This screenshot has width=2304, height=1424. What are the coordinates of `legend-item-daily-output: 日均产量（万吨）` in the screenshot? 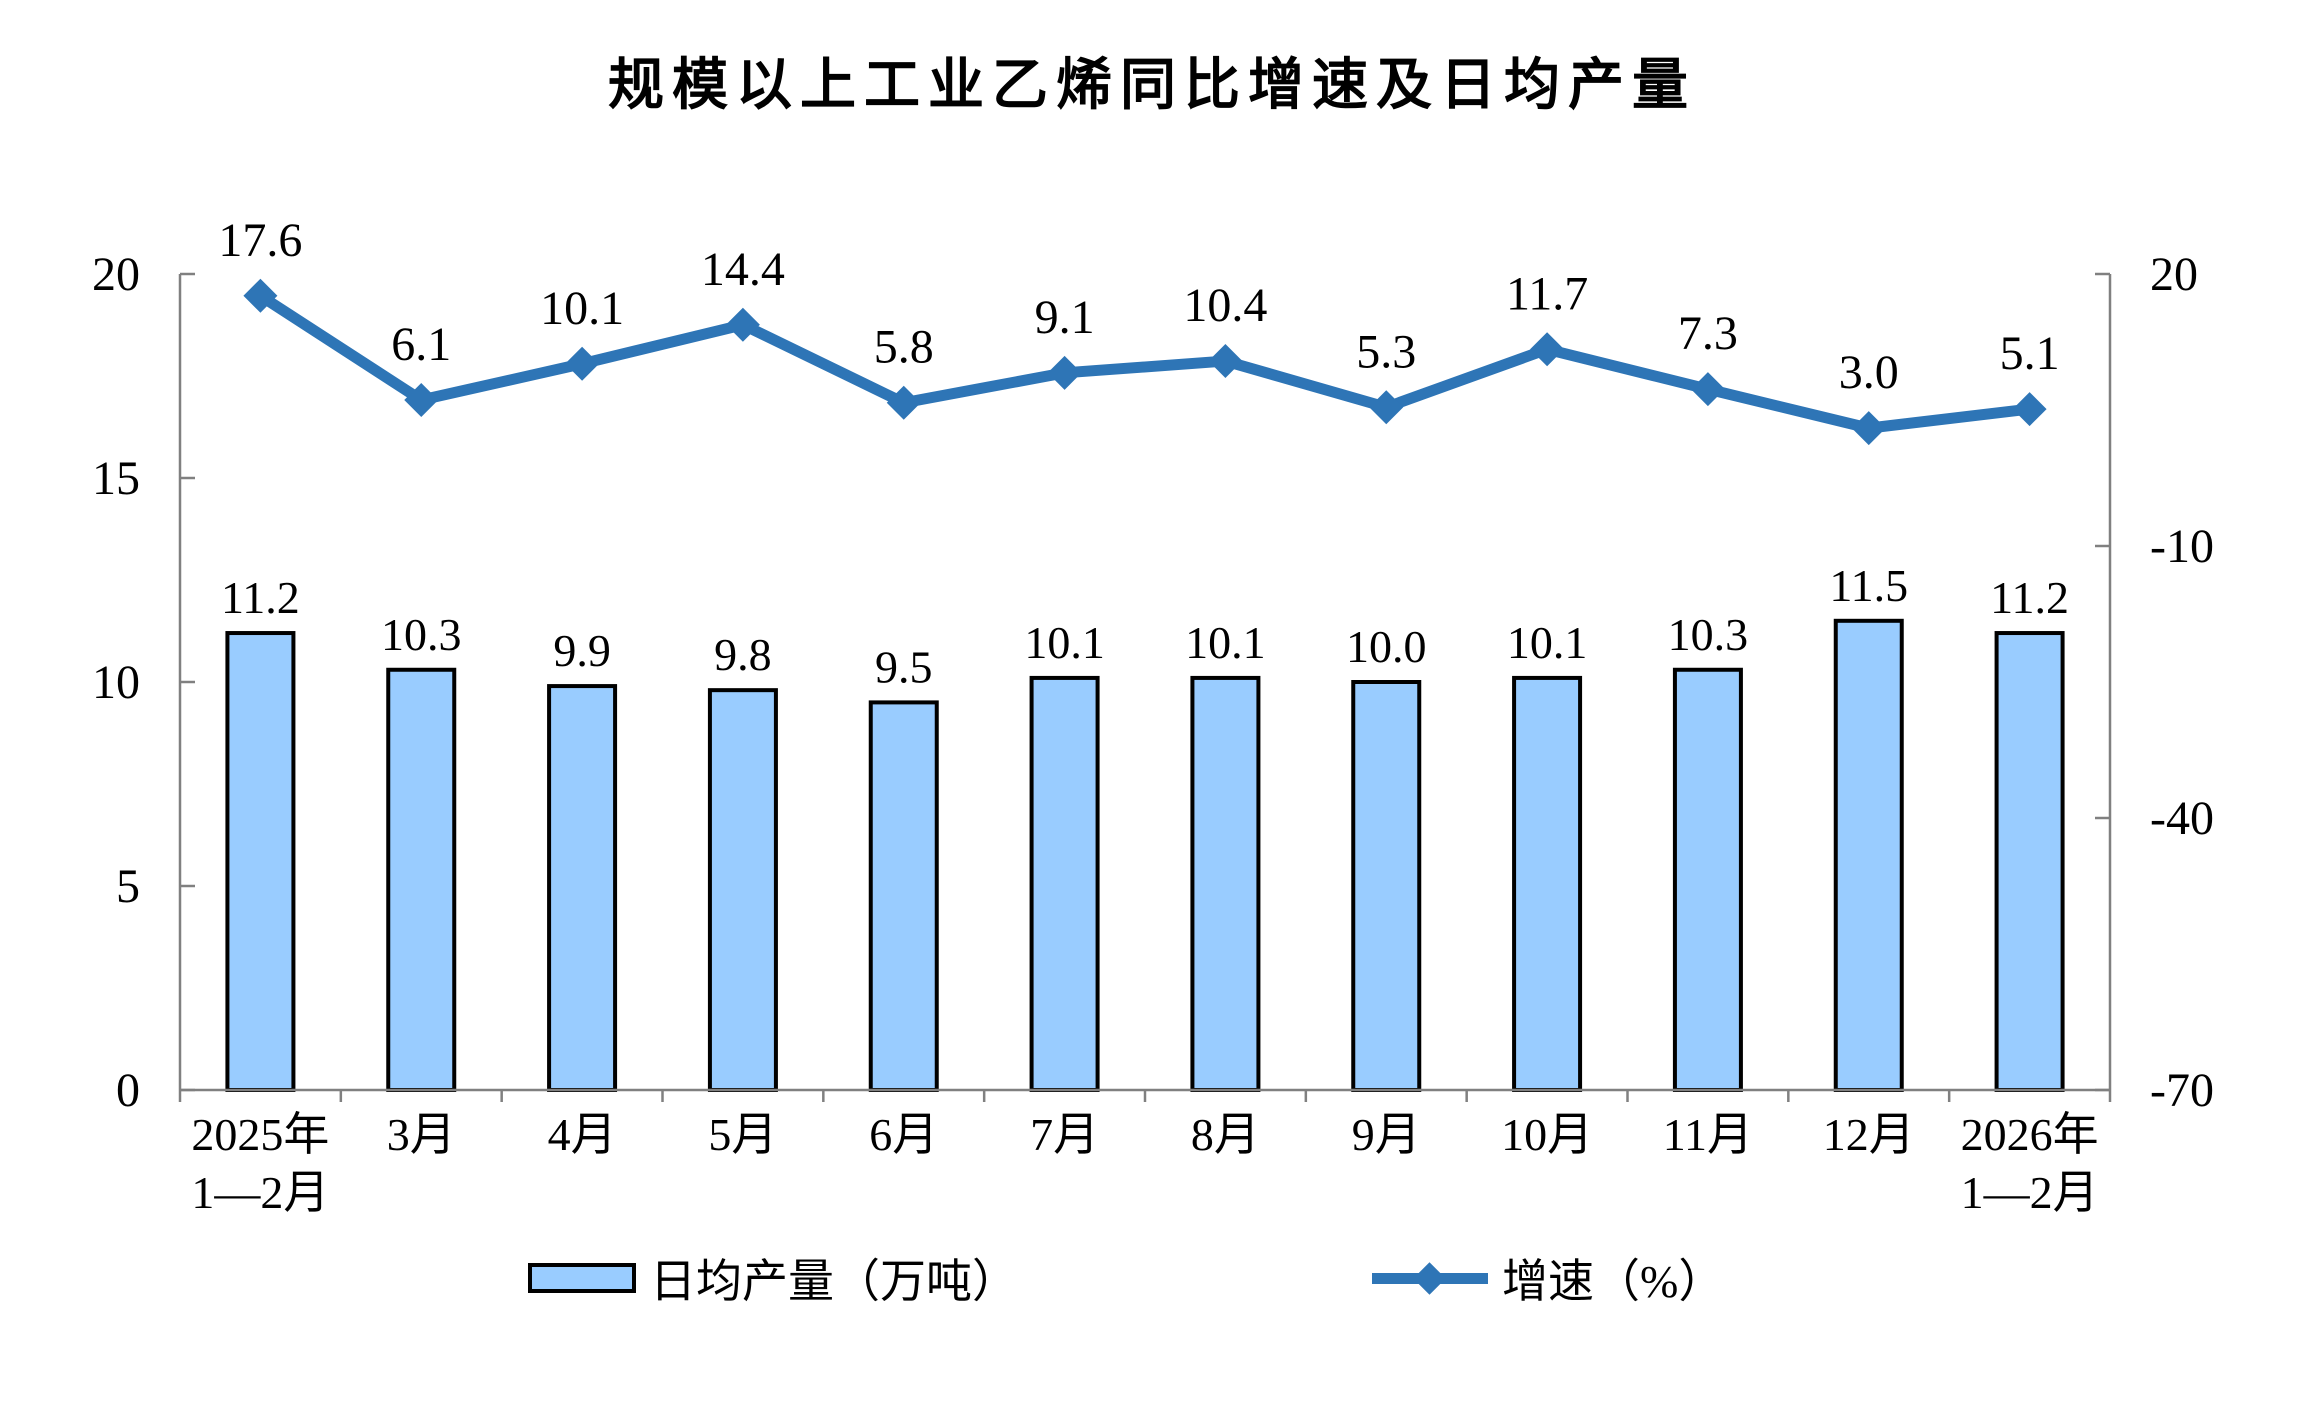 It's located at (773, 1279).